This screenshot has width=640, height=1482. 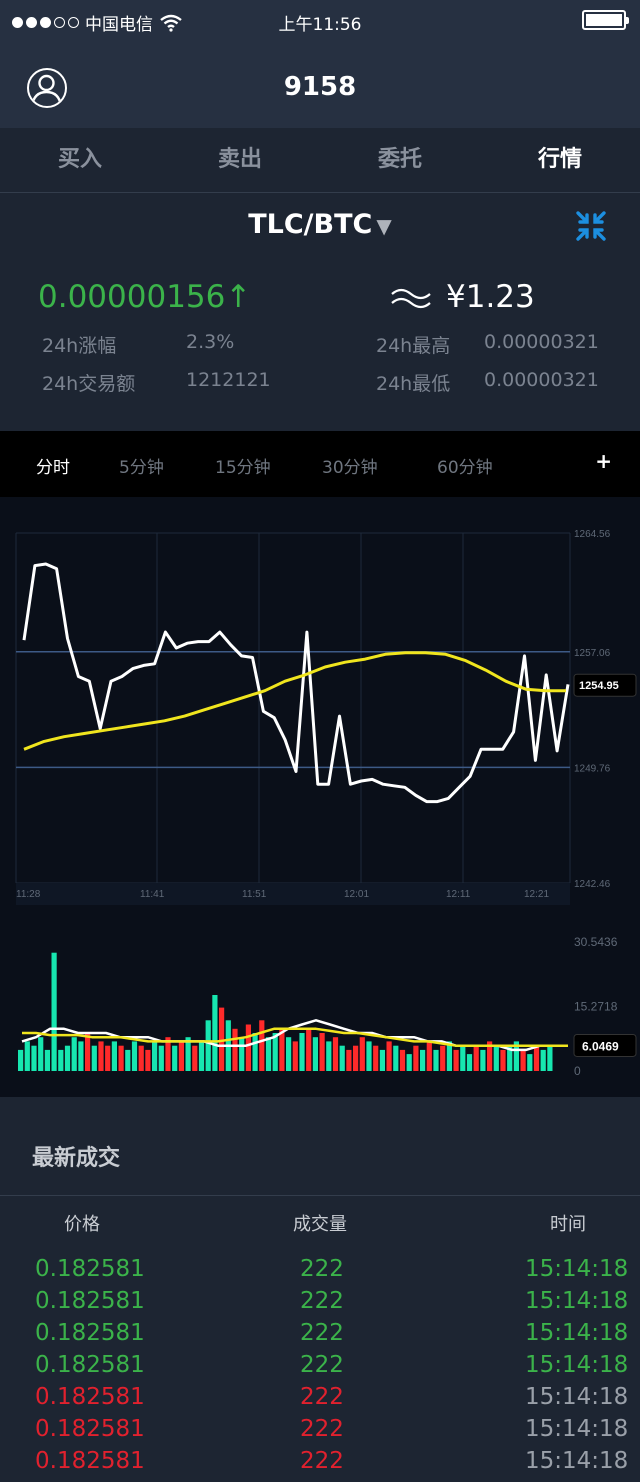 I want to click on user-icon, so click(x=46, y=90).